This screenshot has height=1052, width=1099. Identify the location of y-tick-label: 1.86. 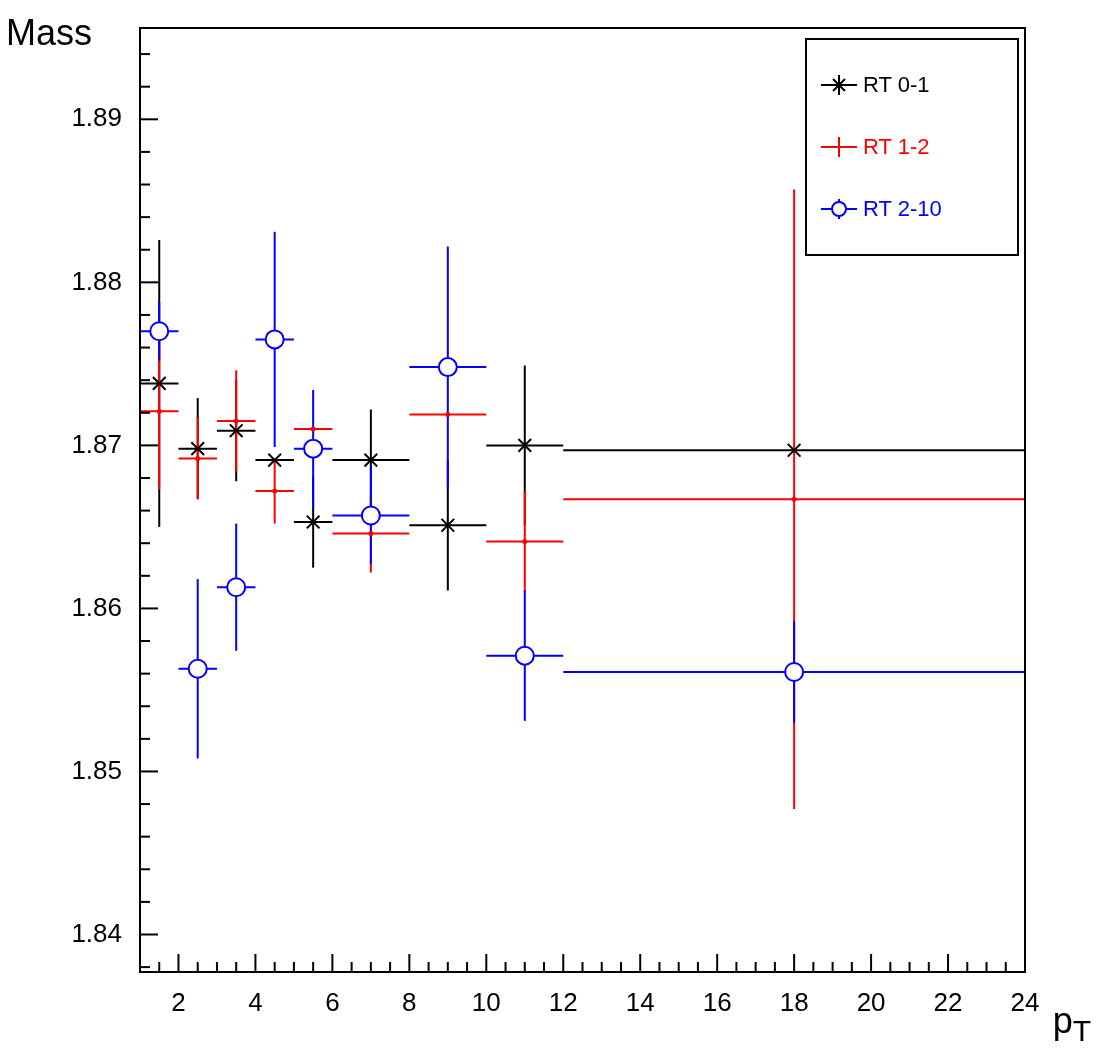
(96, 606).